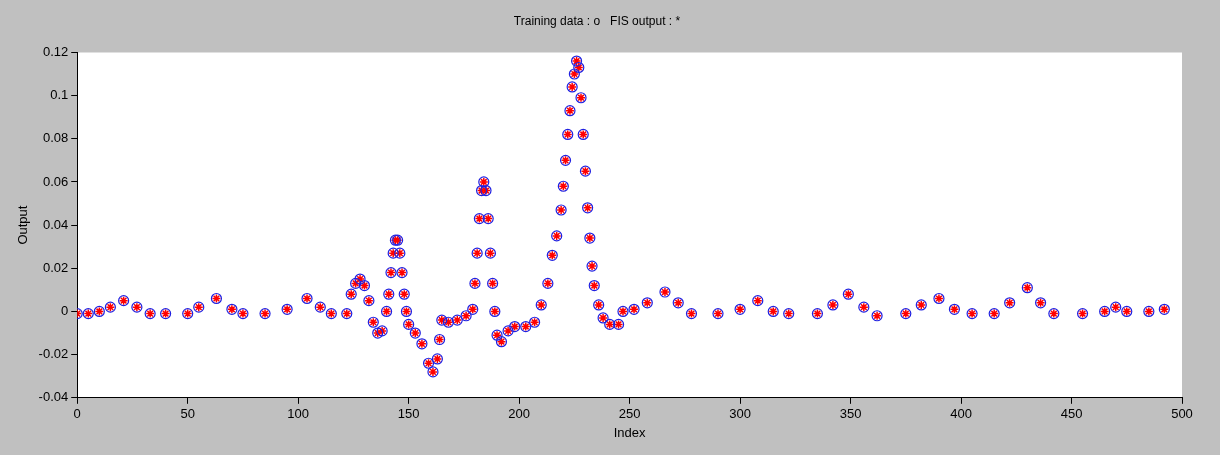 This screenshot has width=1220, height=455. Describe the element at coordinates (59, 95) in the screenshot. I see `y-tick-label: 0.1` at that location.